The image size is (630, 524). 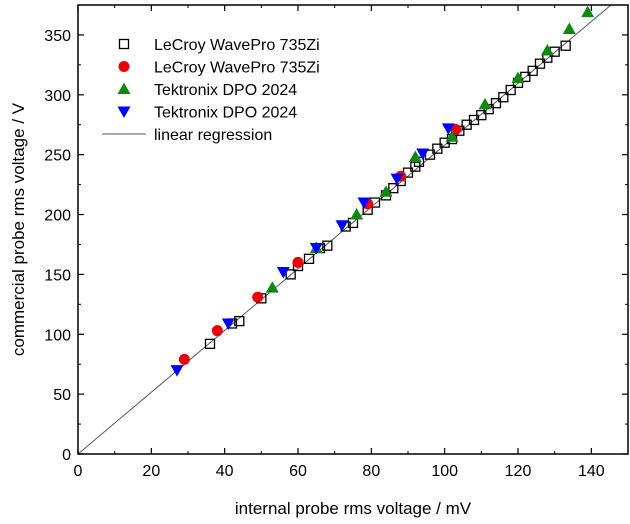 I want to click on y-tick-label: 100, so click(x=57, y=335).